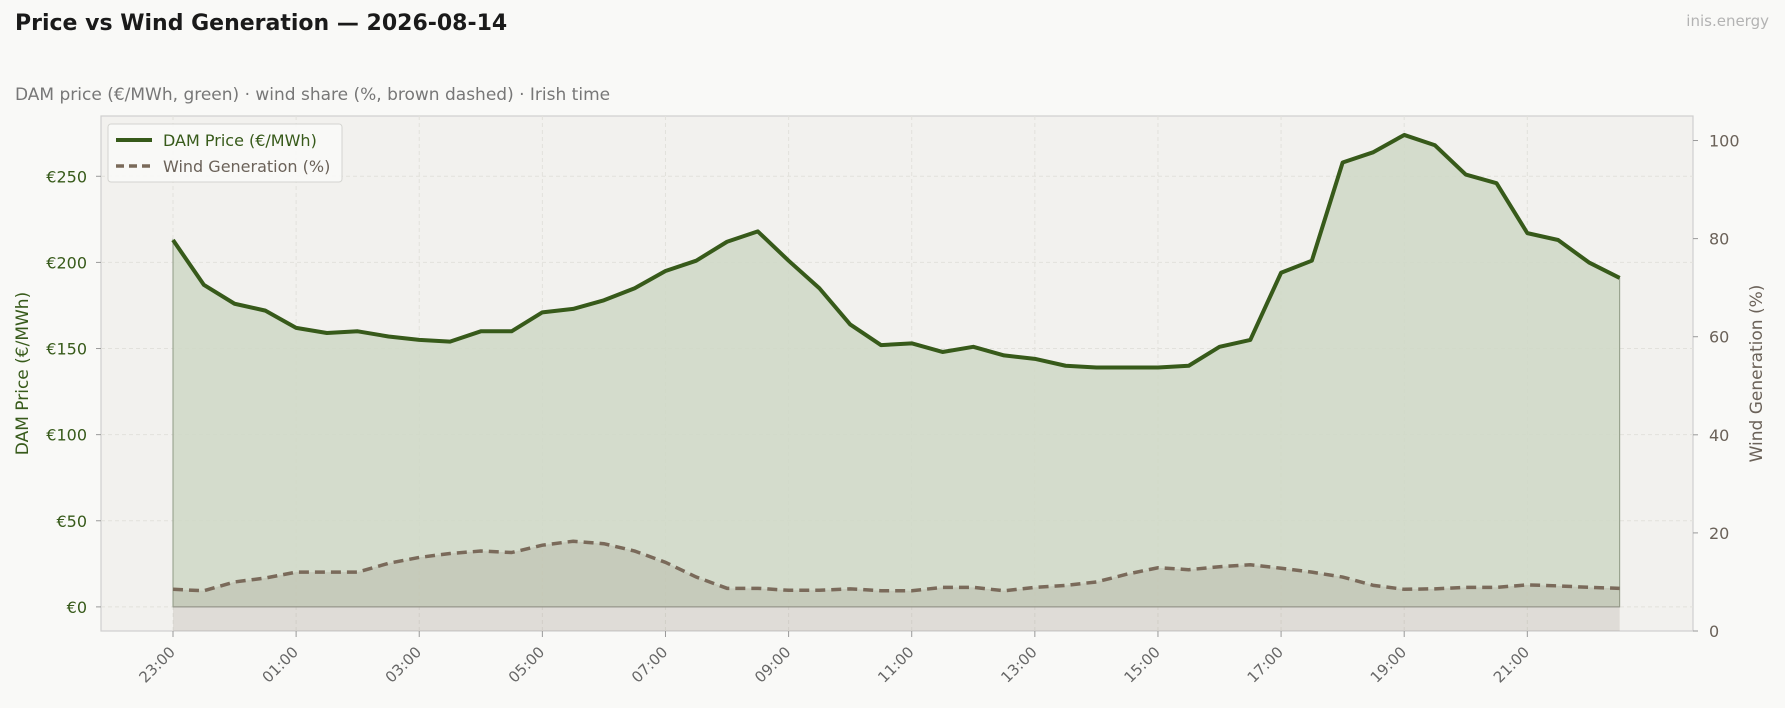  Describe the element at coordinates (66, 262) in the screenshot. I see `y-left-tick-label: €200` at that location.